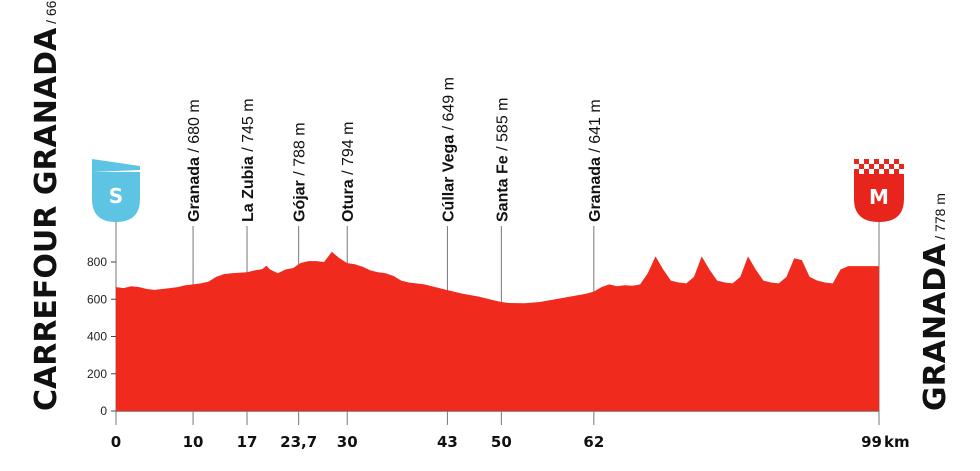 This screenshot has height=471, width=980. I want to click on start-flag-icon, so click(116, 165).